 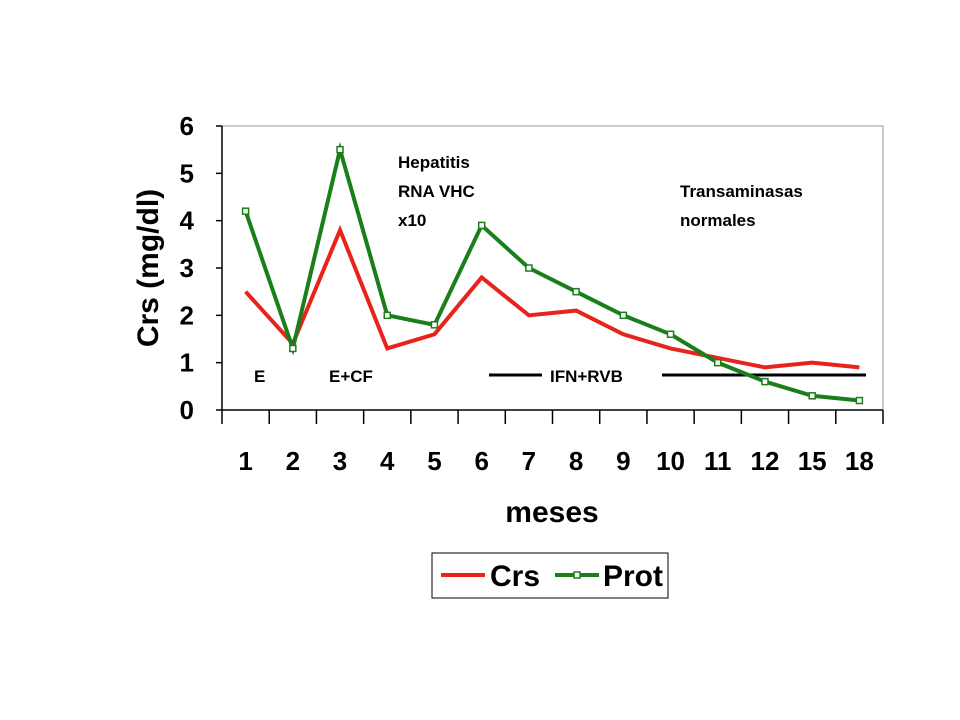 I want to click on y-tick-label: 5, so click(x=187, y=173).